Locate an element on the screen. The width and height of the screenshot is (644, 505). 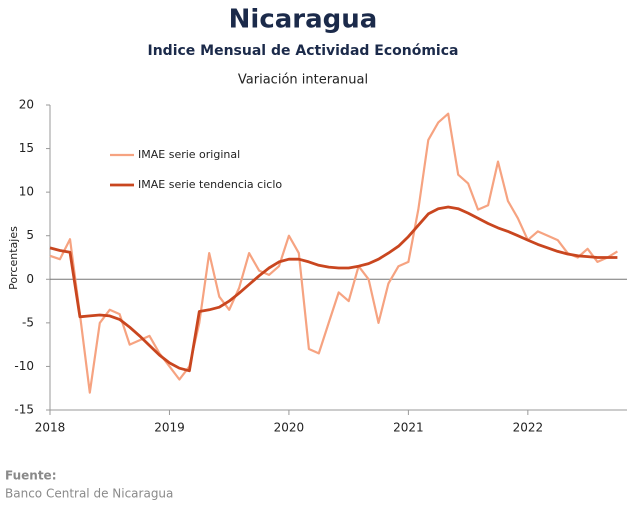
legend-label: IMAE serie tendencia ciclo is located at coordinates (210, 184).